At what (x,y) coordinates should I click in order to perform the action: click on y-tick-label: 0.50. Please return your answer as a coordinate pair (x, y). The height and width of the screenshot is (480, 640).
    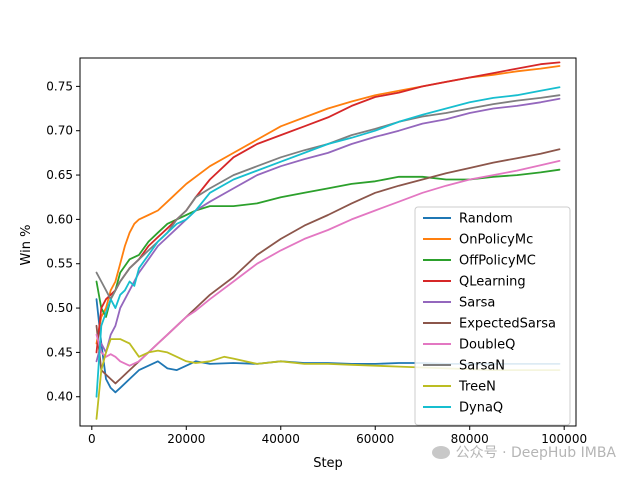
    Looking at the image, I should click on (59, 308).